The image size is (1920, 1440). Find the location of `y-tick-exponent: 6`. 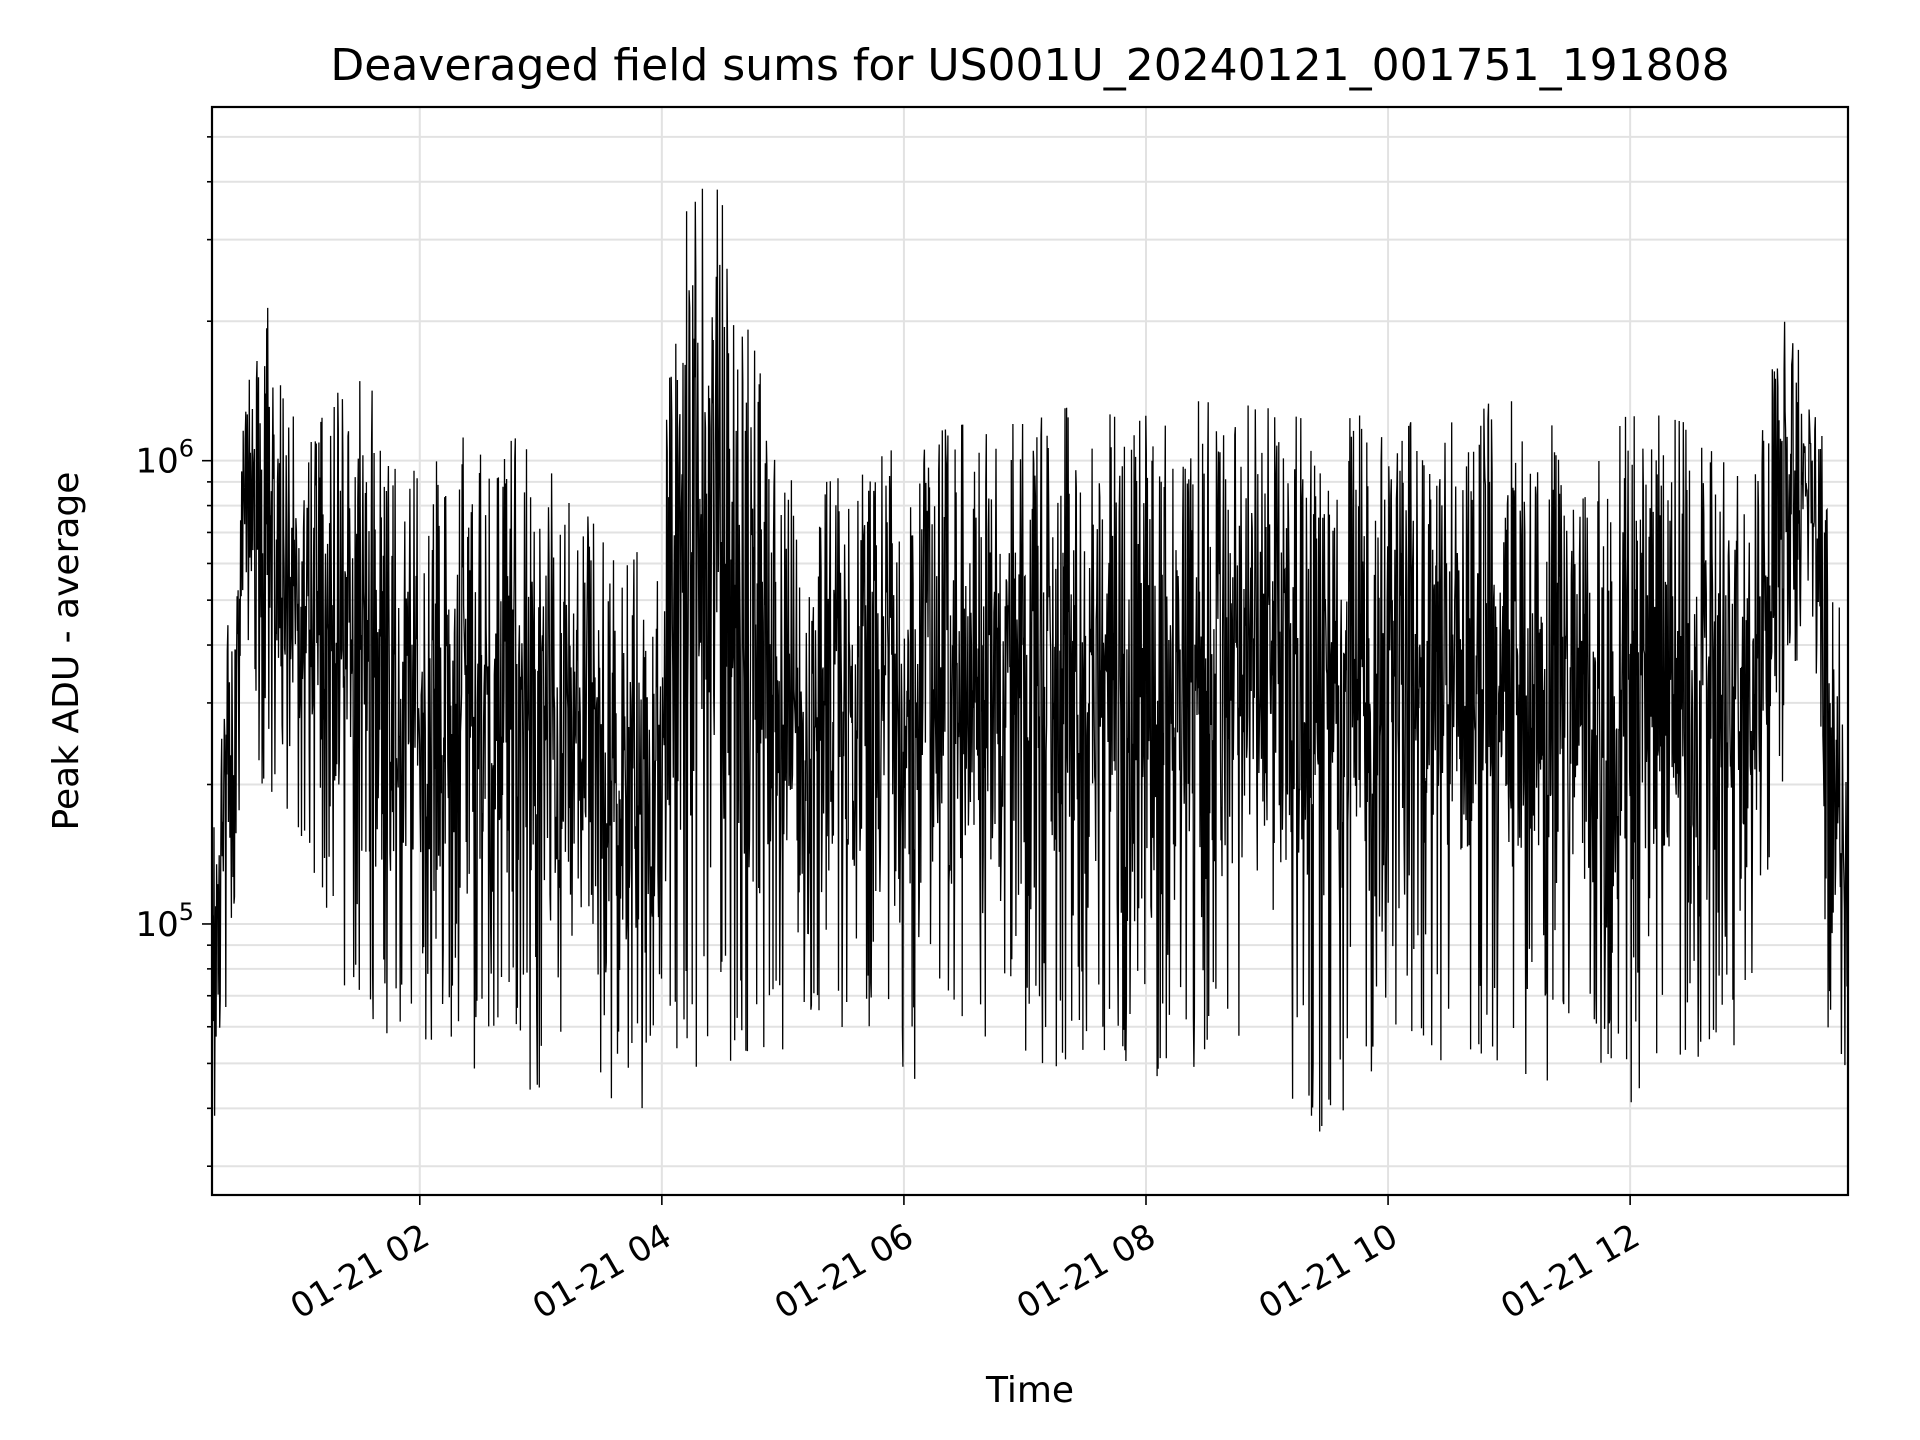

y-tick-exponent: 6 is located at coordinates (186, 449).